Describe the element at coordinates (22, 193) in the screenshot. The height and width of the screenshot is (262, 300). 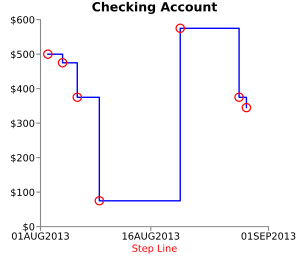
I see `y-tick-label: $100` at that location.